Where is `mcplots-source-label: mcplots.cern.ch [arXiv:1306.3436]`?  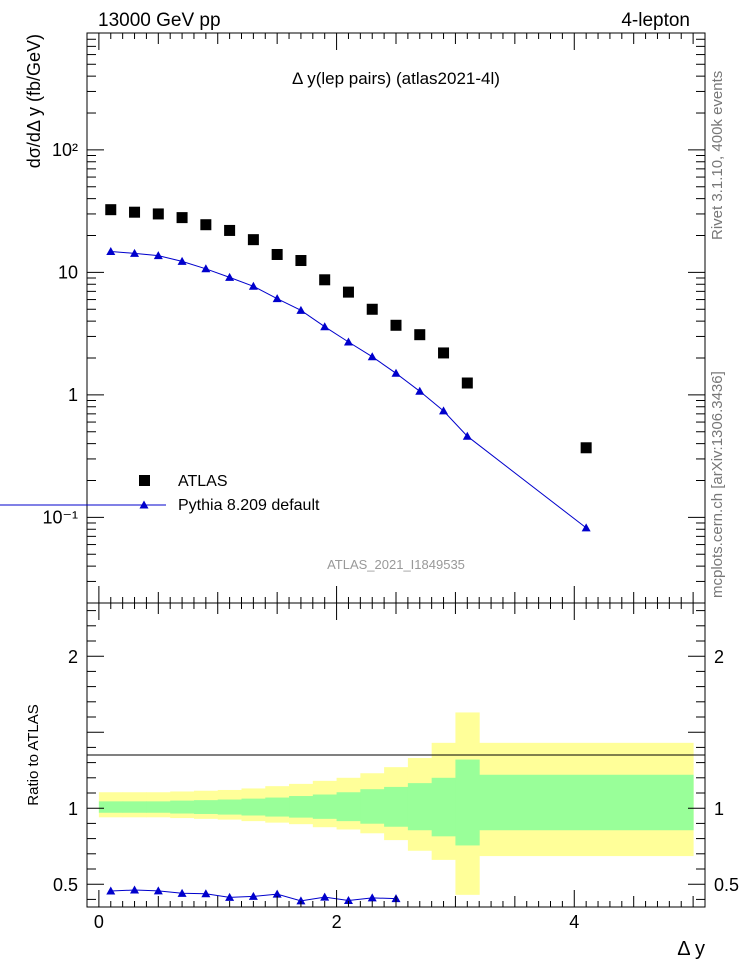
mcplots-source-label: mcplots.cern.ch [arXiv:1306.3436] is located at coordinates (717, 484).